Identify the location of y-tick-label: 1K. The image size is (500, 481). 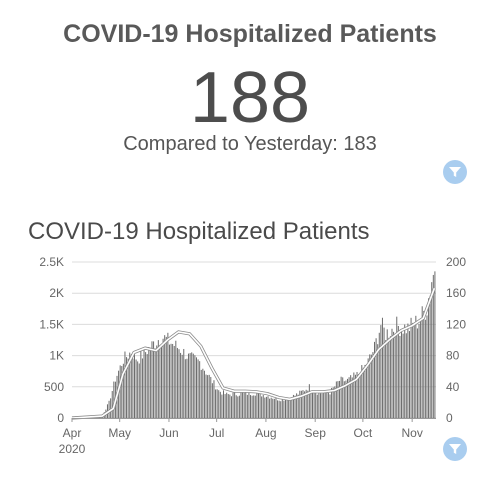
(56, 356).